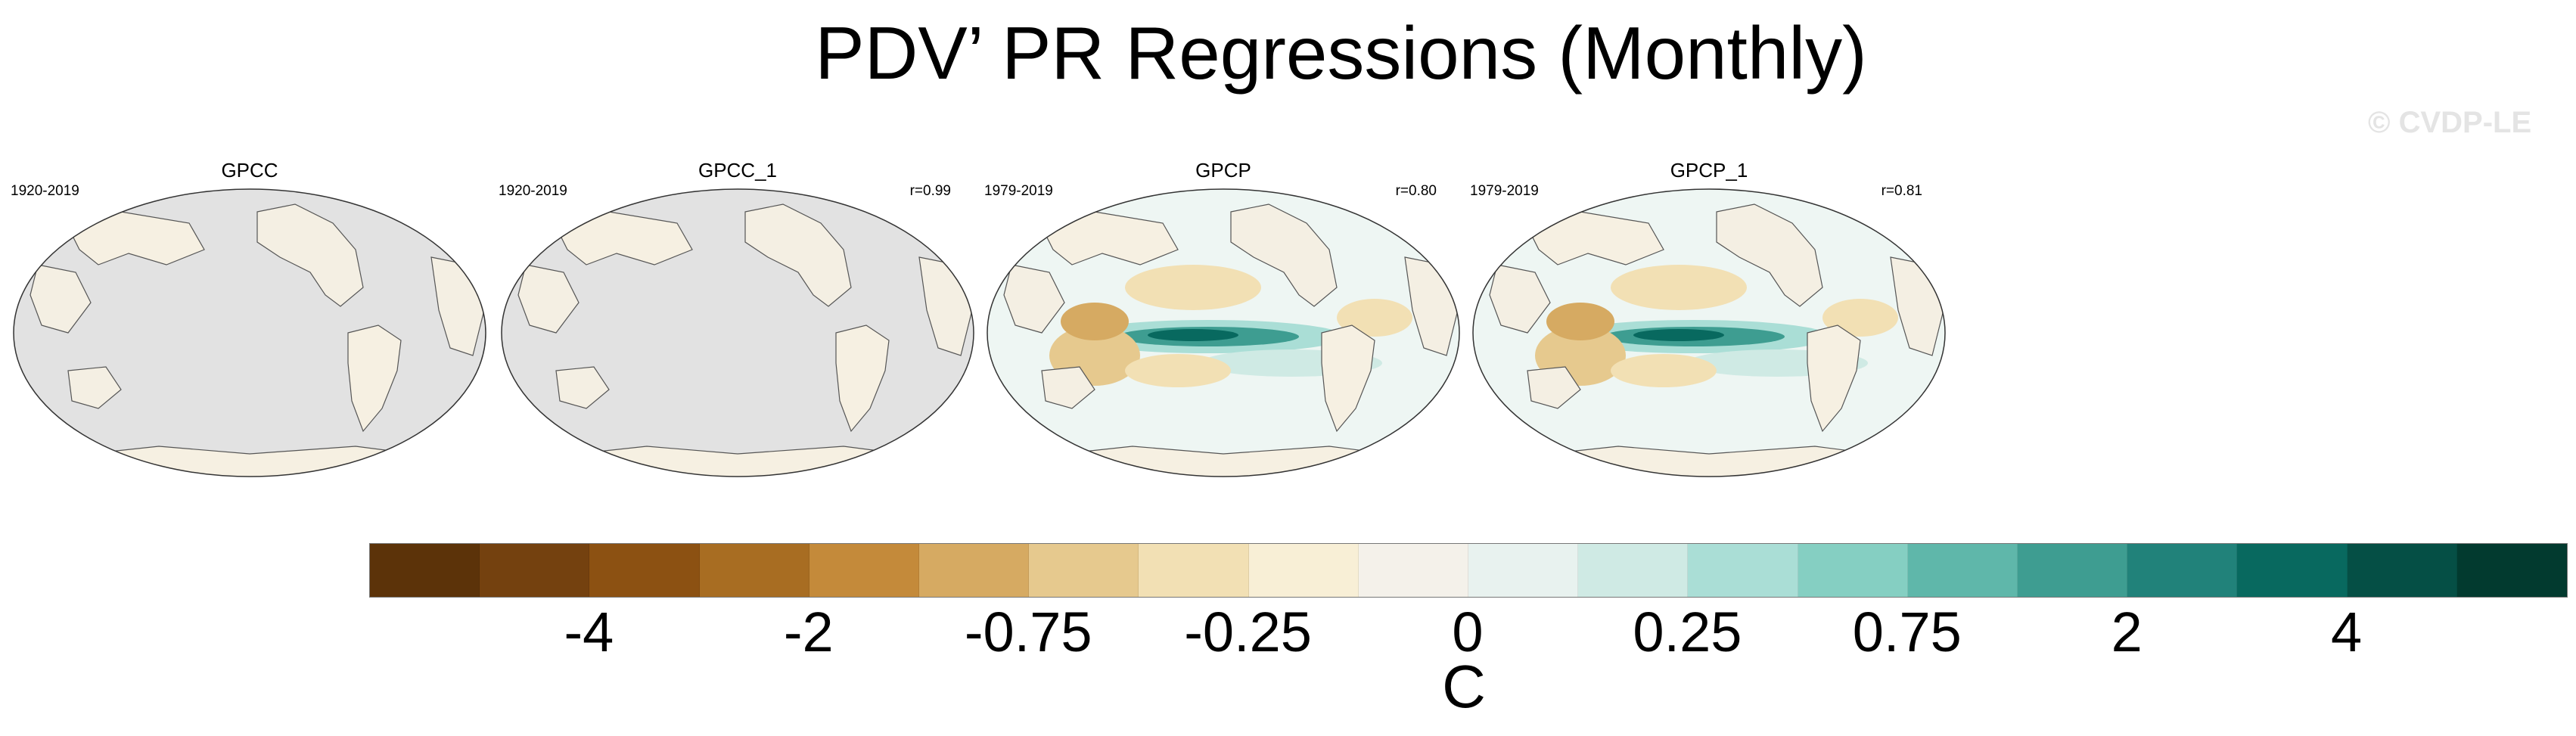  Describe the element at coordinates (1416, 191) in the screenshot. I see `panel-correlation: r=0.80` at that location.